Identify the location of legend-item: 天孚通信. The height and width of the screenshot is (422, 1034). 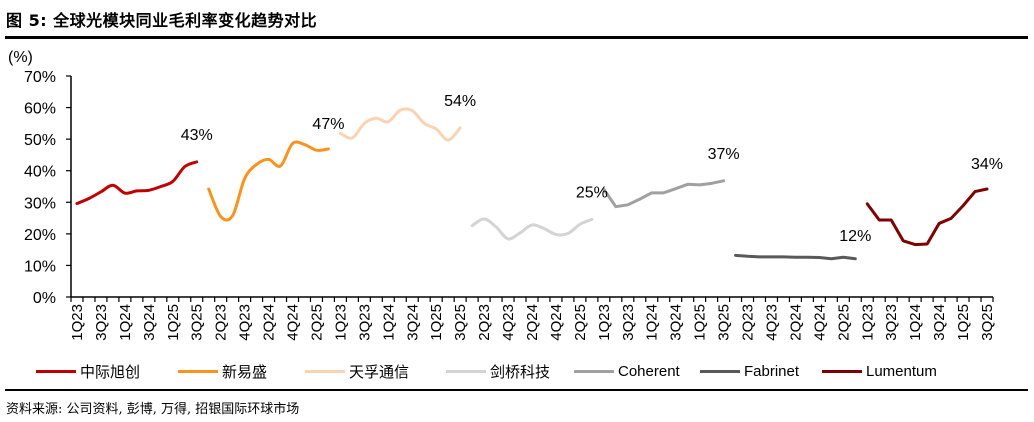
(357, 371).